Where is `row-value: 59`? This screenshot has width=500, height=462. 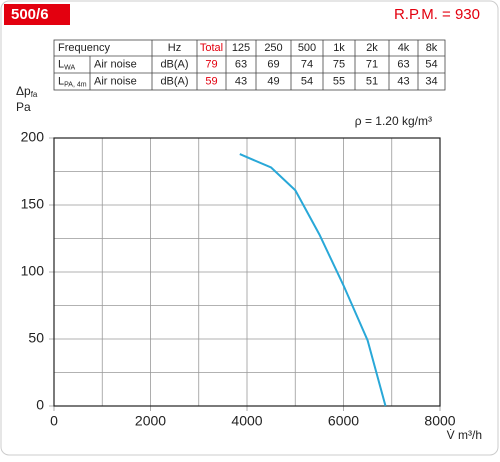
row-value: 59 is located at coordinates (211, 81).